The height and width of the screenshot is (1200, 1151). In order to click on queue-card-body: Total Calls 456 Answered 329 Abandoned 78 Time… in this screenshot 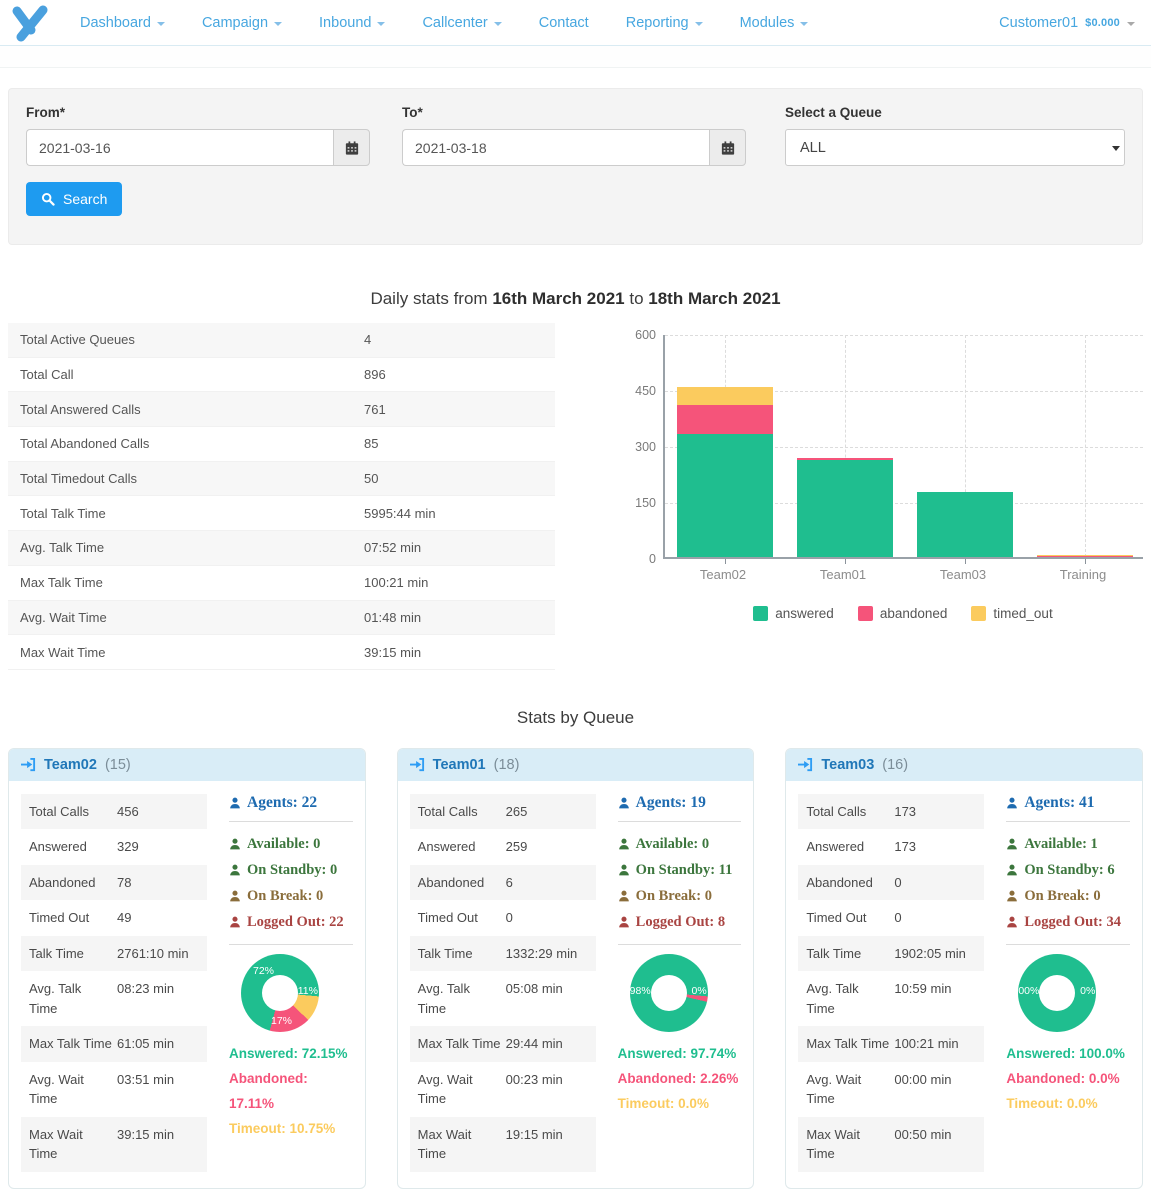, I will do `click(187, 984)`.